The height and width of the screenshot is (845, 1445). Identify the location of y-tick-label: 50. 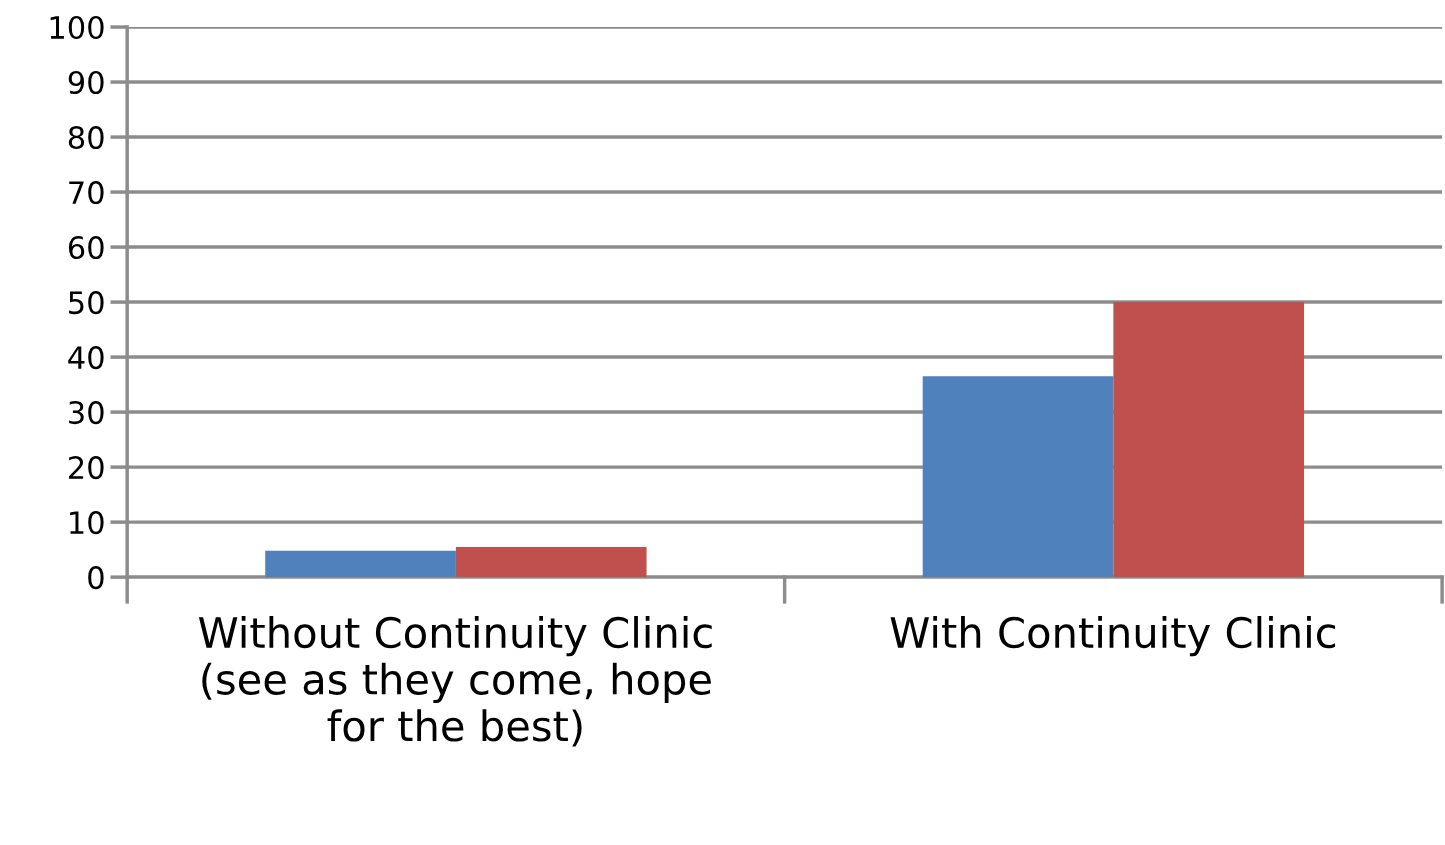
(86, 303).